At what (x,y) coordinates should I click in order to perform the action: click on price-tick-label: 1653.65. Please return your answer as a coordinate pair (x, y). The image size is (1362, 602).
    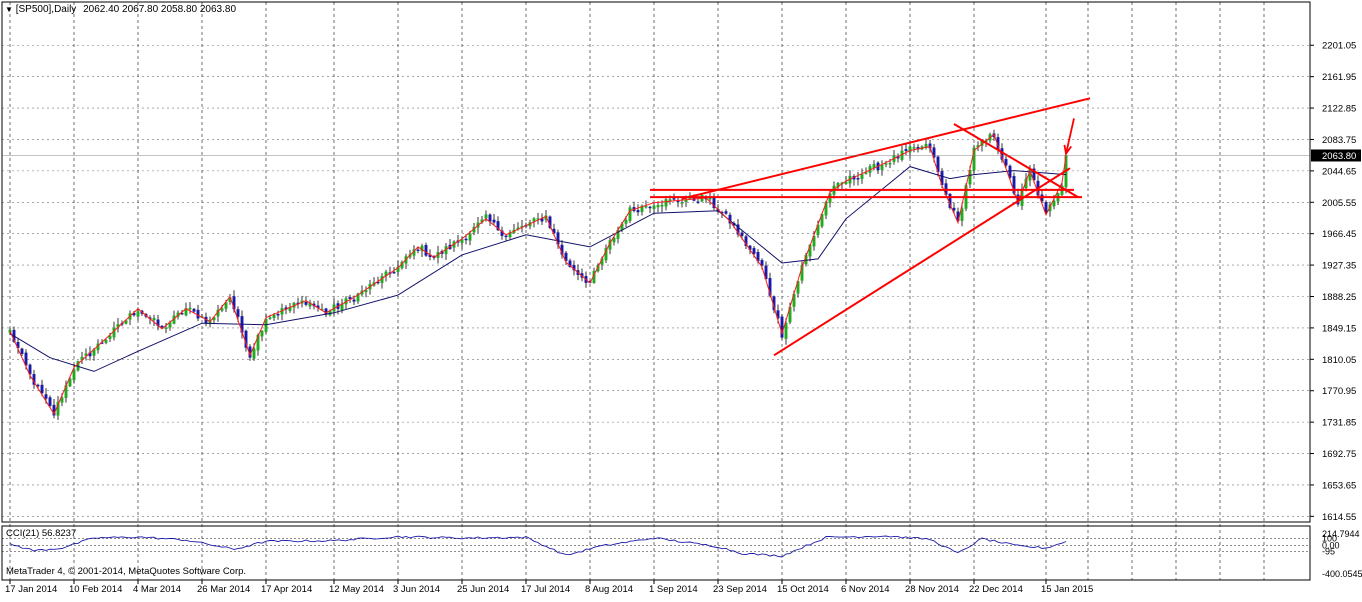
    Looking at the image, I should click on (1339, 485).